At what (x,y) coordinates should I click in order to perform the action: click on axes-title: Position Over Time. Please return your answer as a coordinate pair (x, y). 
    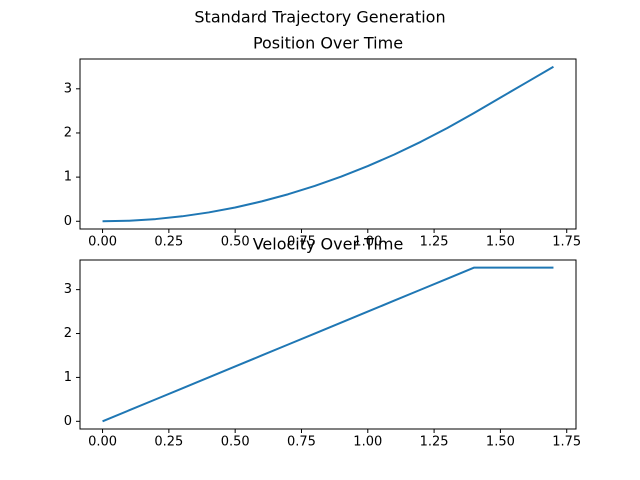
    Looking at the image, I should click on (328, 43).